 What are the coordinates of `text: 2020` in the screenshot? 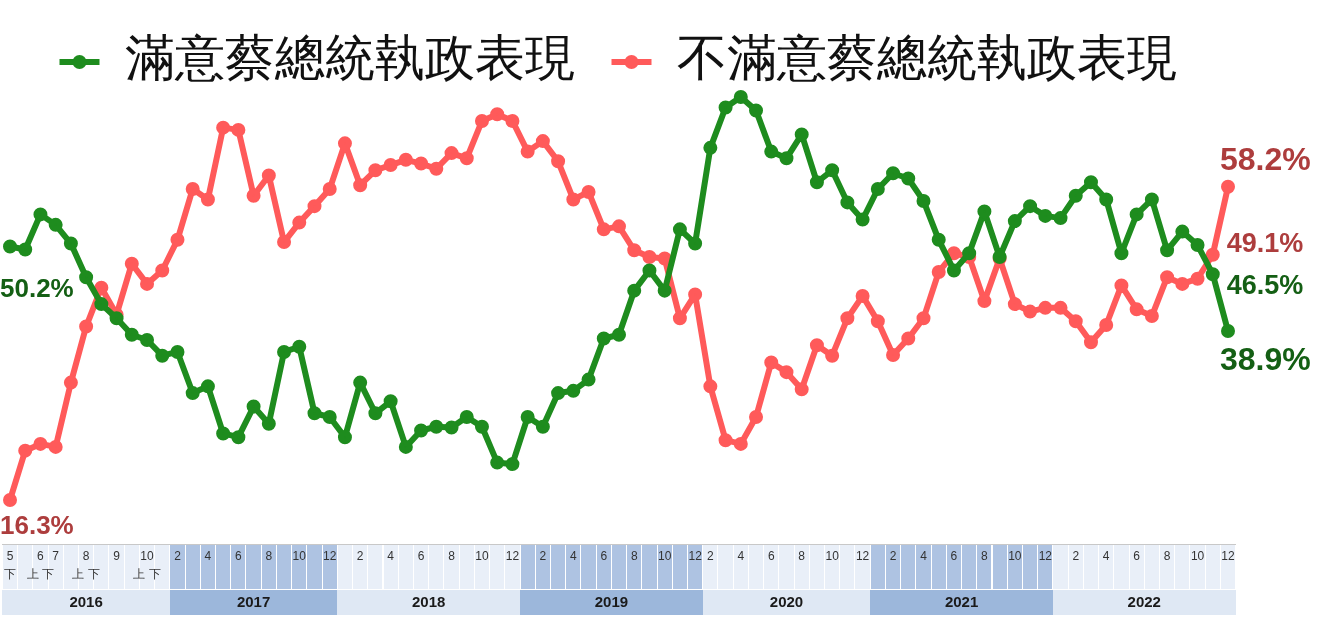 It's located at (786, 601).